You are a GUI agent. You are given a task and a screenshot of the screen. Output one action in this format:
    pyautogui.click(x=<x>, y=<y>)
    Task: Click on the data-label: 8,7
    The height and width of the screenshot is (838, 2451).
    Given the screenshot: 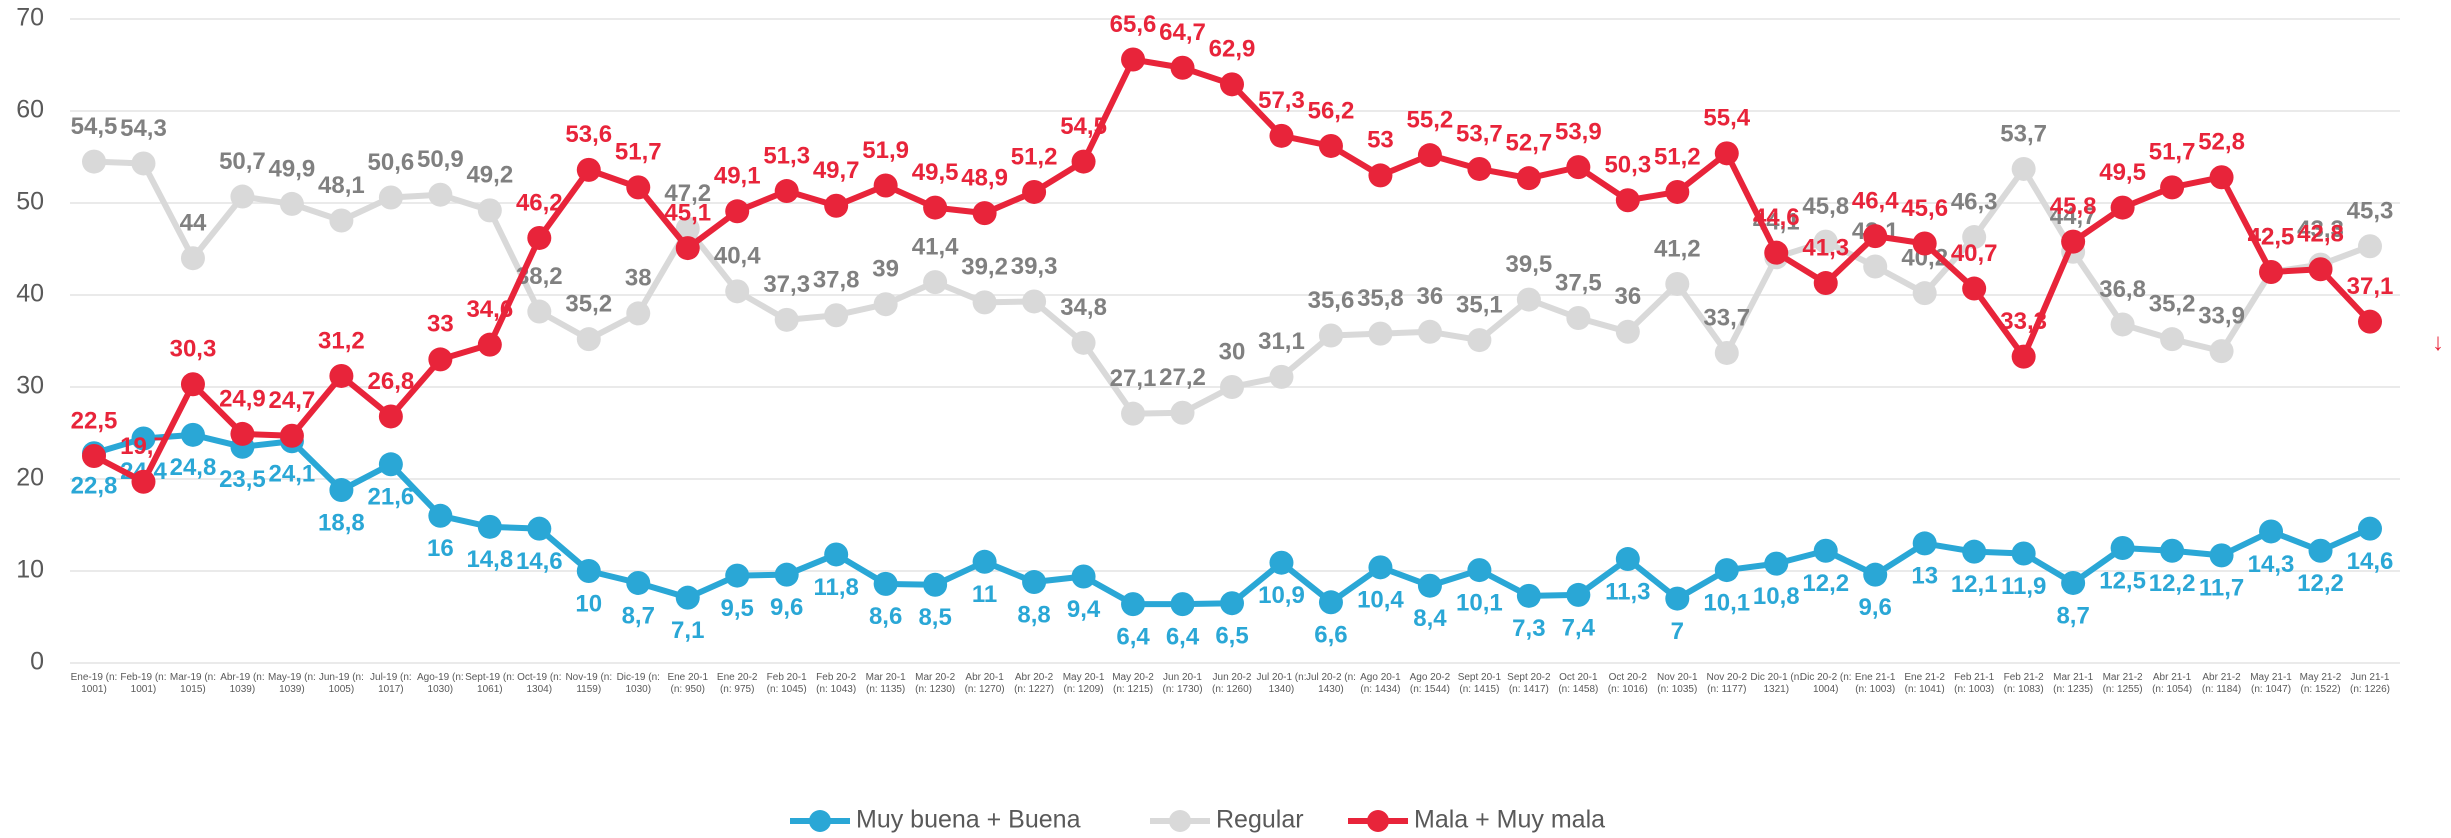 What is the action you would take?
    pyautogui.click(x=2072, y=615)
    